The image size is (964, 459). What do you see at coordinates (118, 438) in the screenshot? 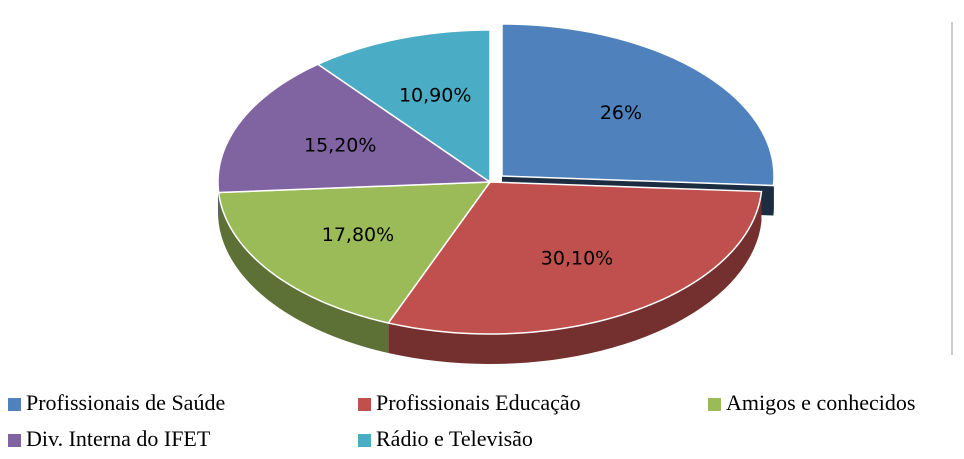
I see `legend-label: Div. Interna do IFET` at bounding box center [118, 438].